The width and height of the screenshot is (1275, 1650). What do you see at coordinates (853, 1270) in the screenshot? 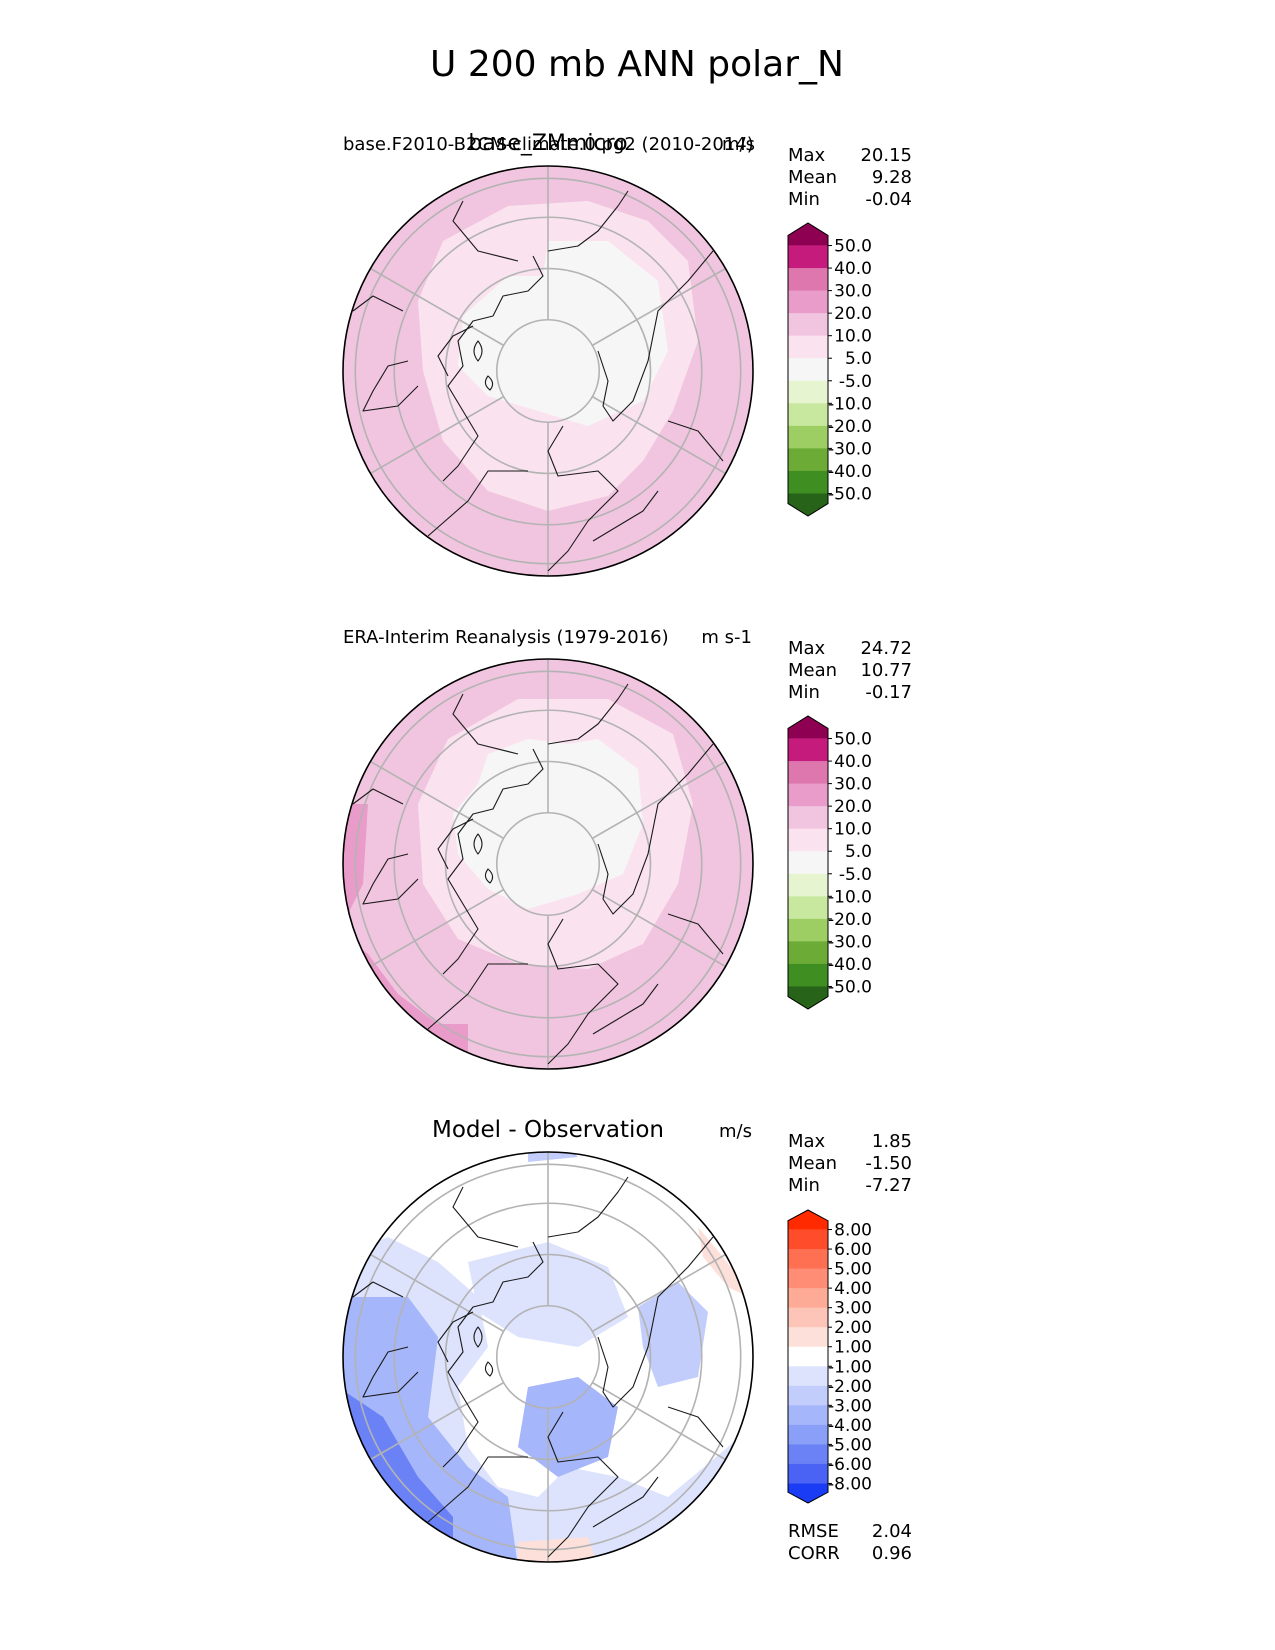
I see `colorbar-tick-label: 5.00` at bounding box center [853, 1270].